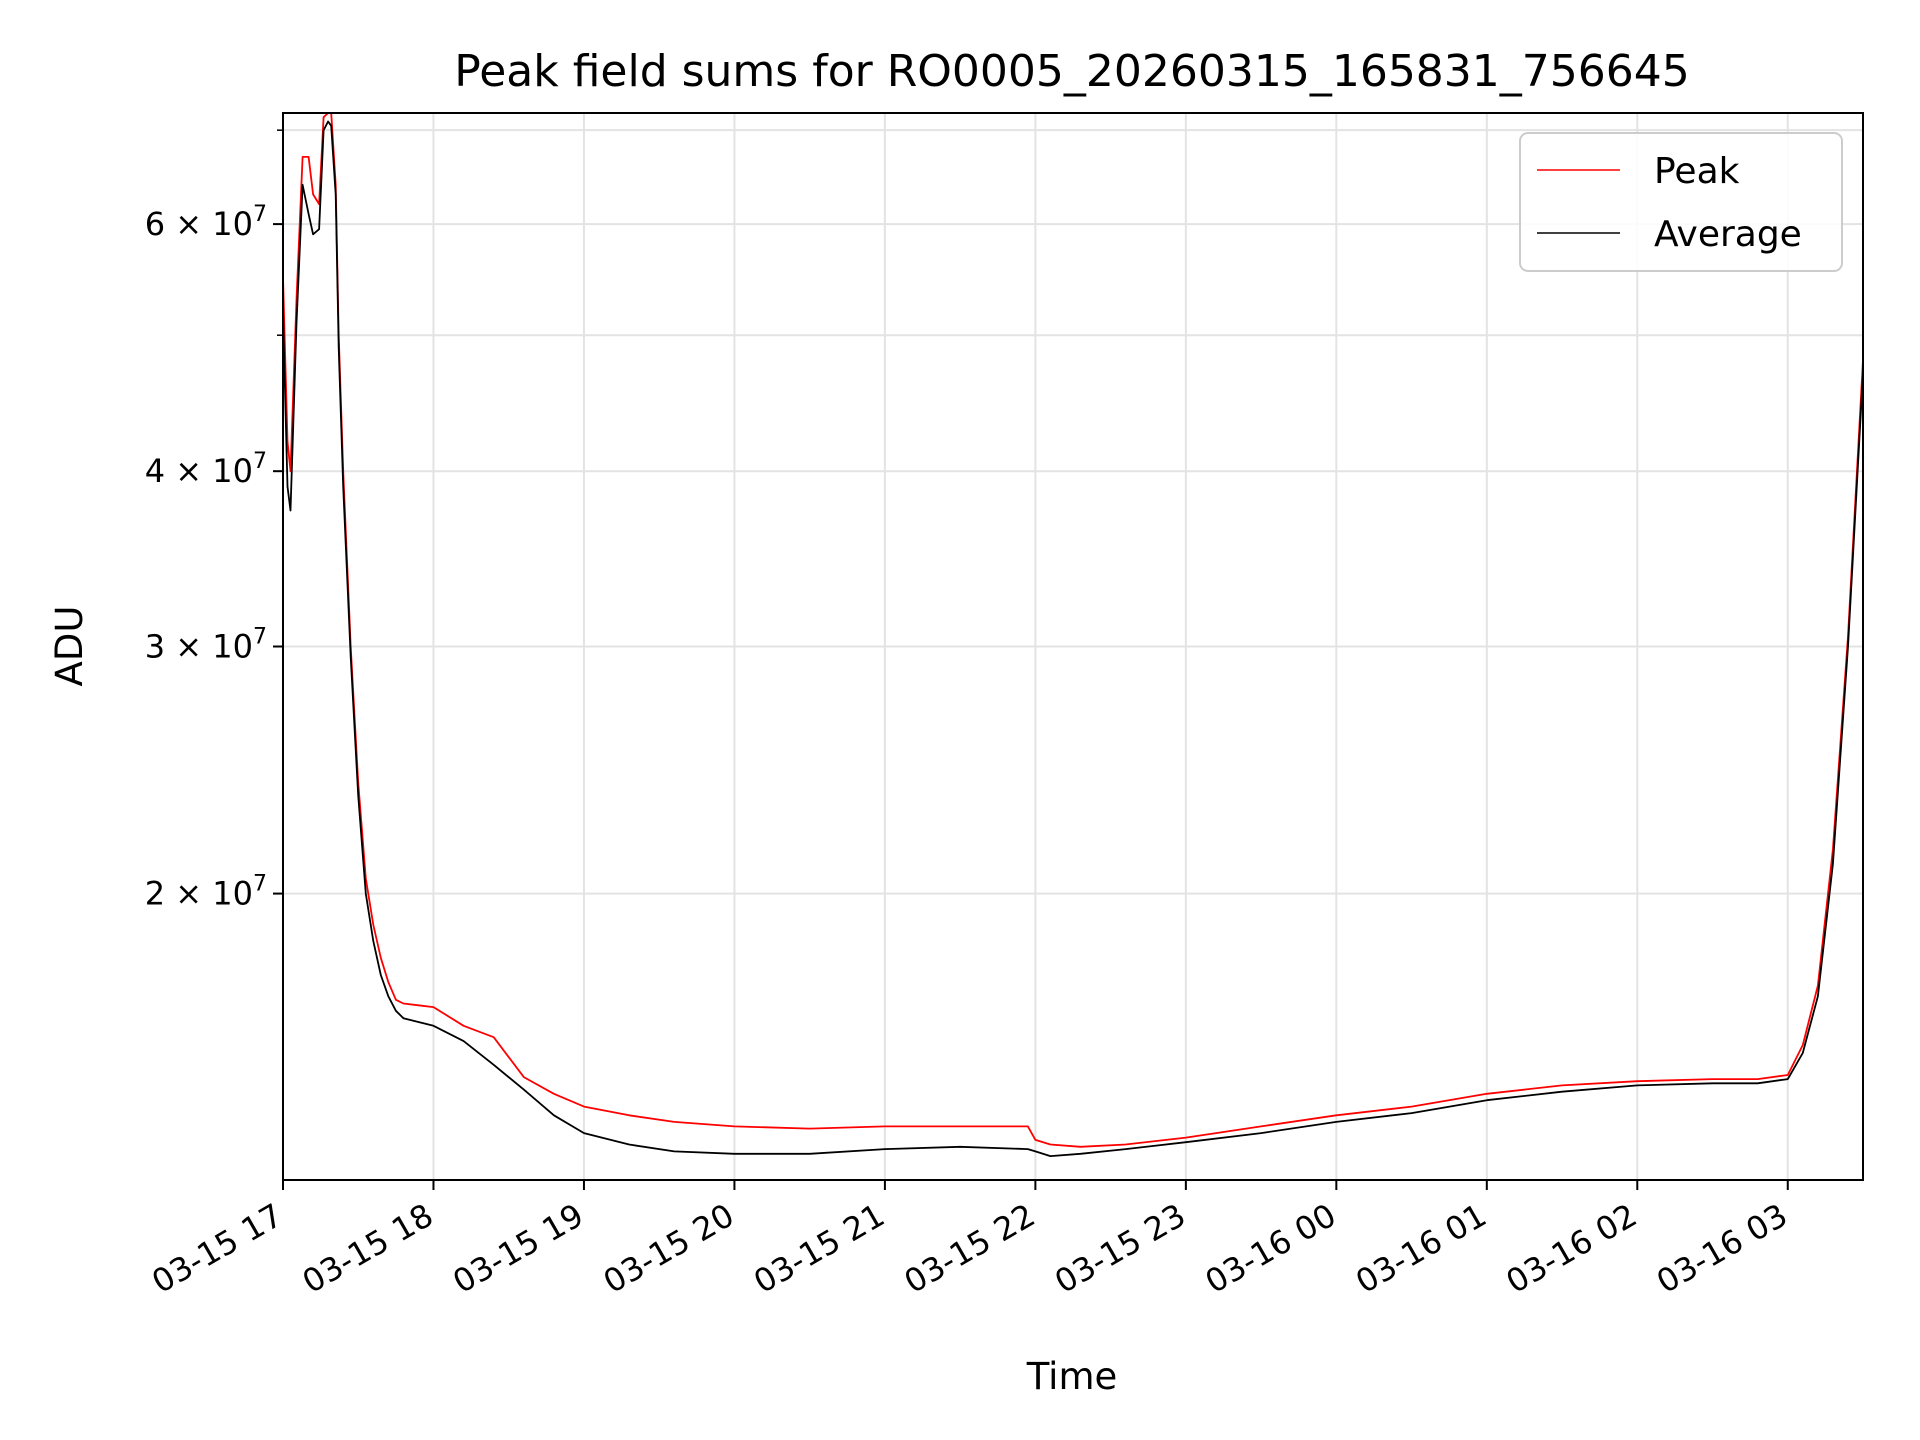  I want to click on y-axis-ticks: 2 × 107 3 × 107 4 × 107 6 × 107, so click(214, 521).